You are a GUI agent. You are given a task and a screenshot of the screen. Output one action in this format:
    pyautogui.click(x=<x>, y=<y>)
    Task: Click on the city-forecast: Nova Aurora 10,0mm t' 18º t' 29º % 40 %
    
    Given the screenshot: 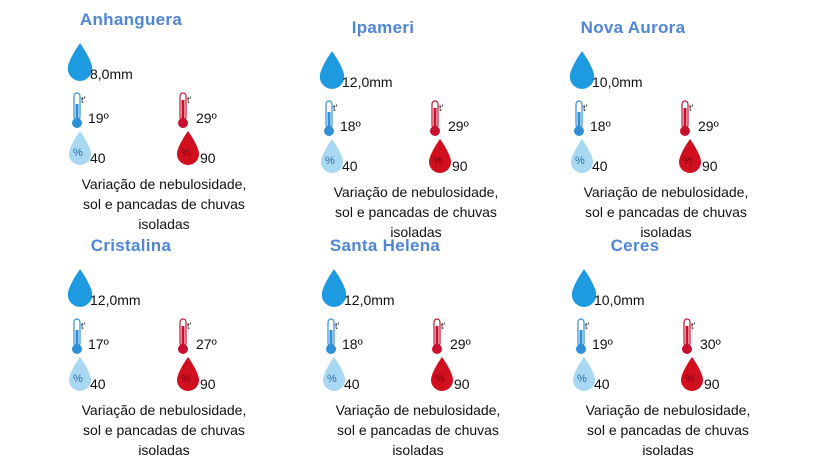 What is the action you would take?
    pyautogui.click(x=683, y=129)
    